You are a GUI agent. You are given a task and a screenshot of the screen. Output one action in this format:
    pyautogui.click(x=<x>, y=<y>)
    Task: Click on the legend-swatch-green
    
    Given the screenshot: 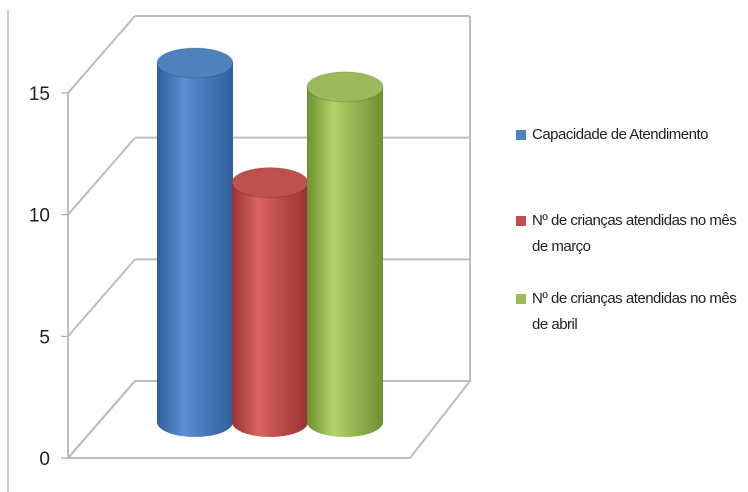 What is the action you would take?
    pyautogui.click(x=521, y=299)
    